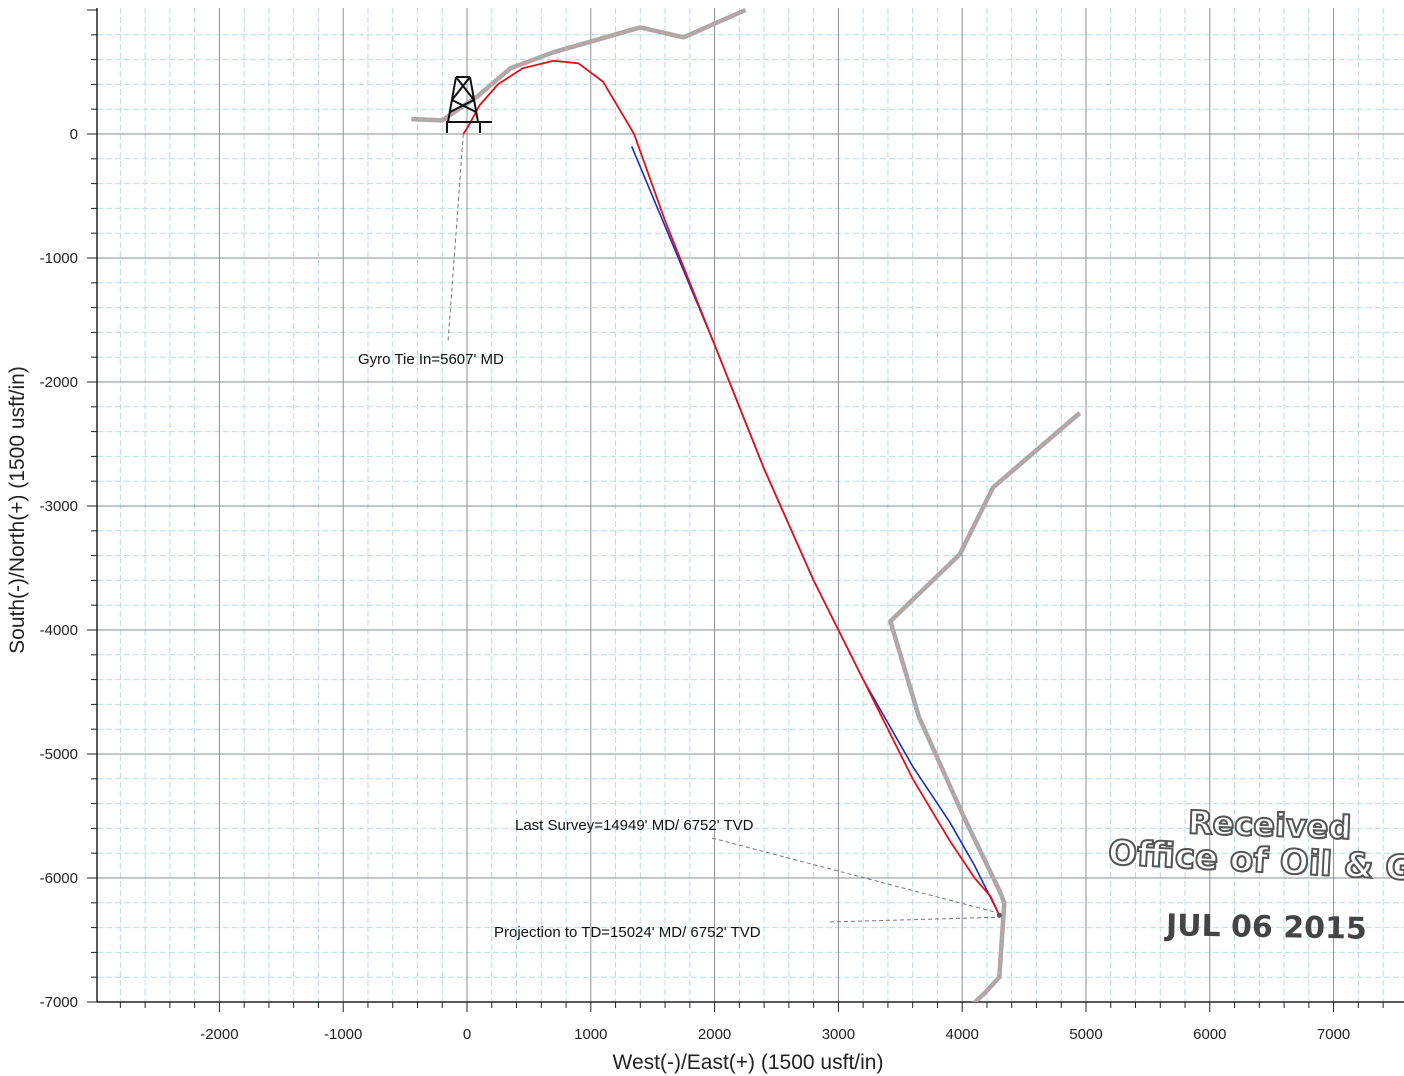 Image resolution: width=1404 pixels, height=1076 pixels. What do you see at coordinates (838, 1034) in the screenshot?
I see `x-tick-label: 3000` at bounding box center [838, 1034].